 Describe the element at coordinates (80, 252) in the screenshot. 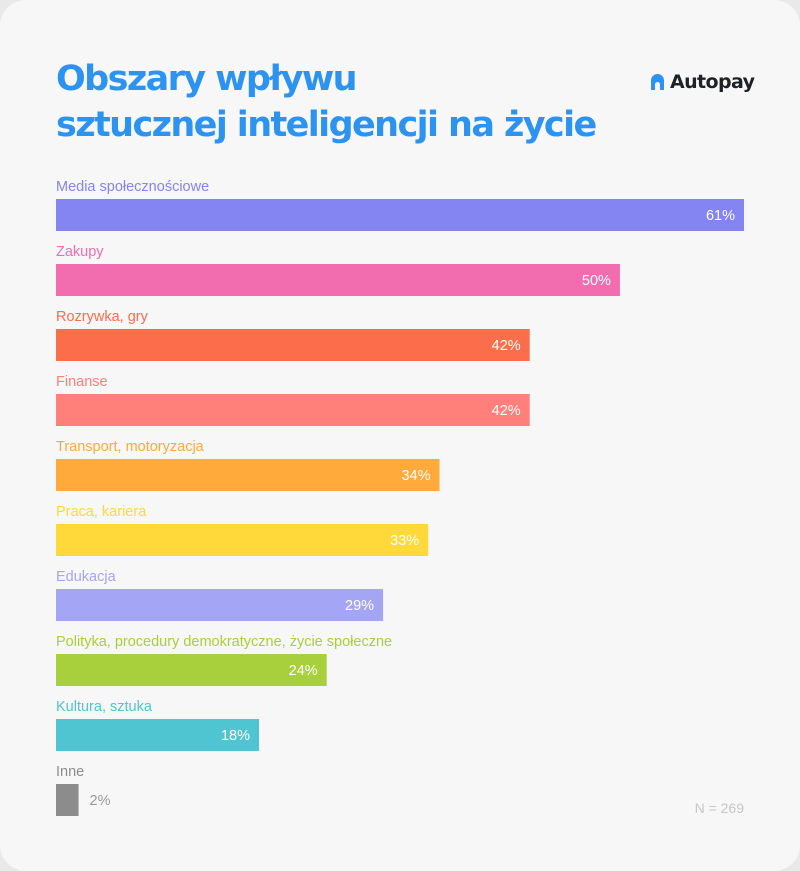

I see `category-label: Zakupy` at that location.